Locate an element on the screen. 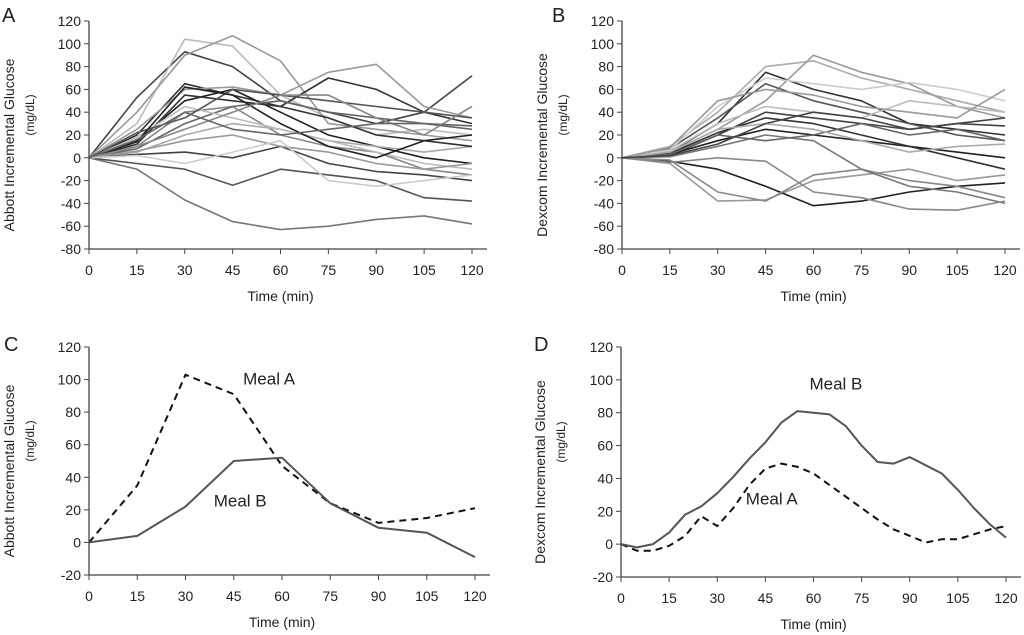 The height and width of the screenshot is (635, 1024). panel-label: B is located at coordinates (558, 16).